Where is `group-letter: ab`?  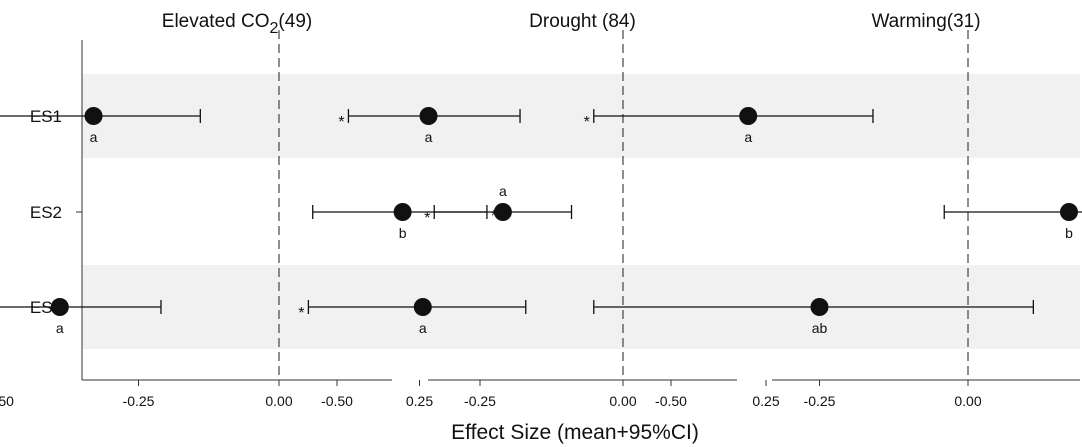 group-letter: ab is located at coordinates (820, 328).